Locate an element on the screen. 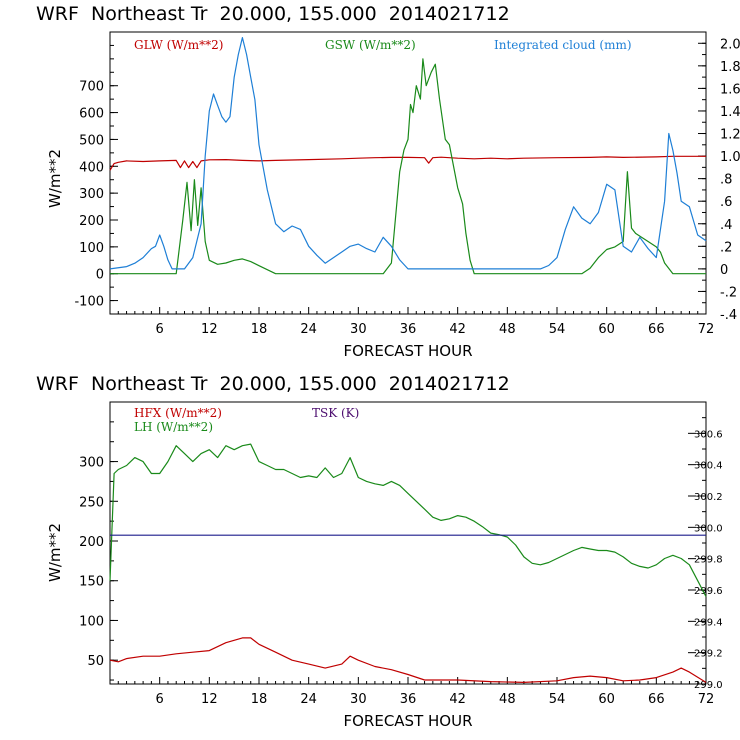 The image size is (740, 740). y-tick-label: 250 is located at coordinates (91, 502).